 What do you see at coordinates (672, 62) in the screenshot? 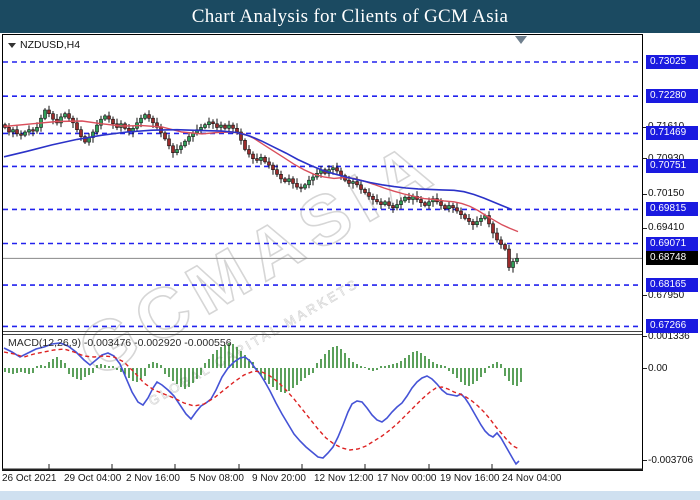
I see `price-level-label: 0.73025` at bounding box center [672, 62].